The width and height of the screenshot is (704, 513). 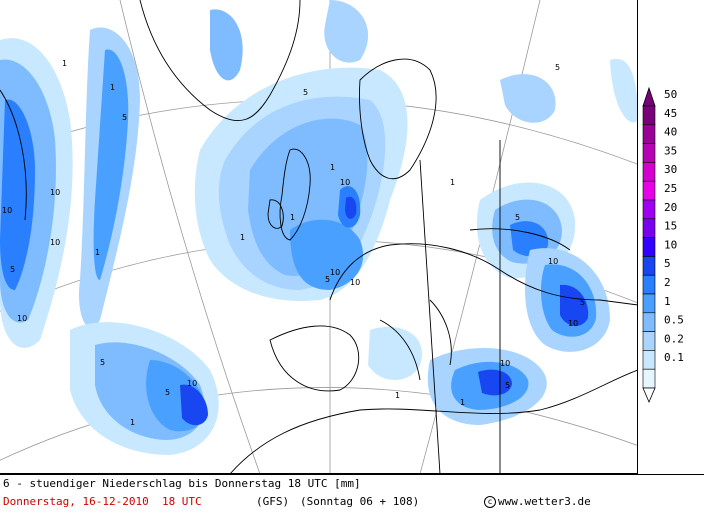 What do you see at coordinates (674, 320) in the screenshot?
I see `legend-label: 0.5` at bounding box center [674, 320].